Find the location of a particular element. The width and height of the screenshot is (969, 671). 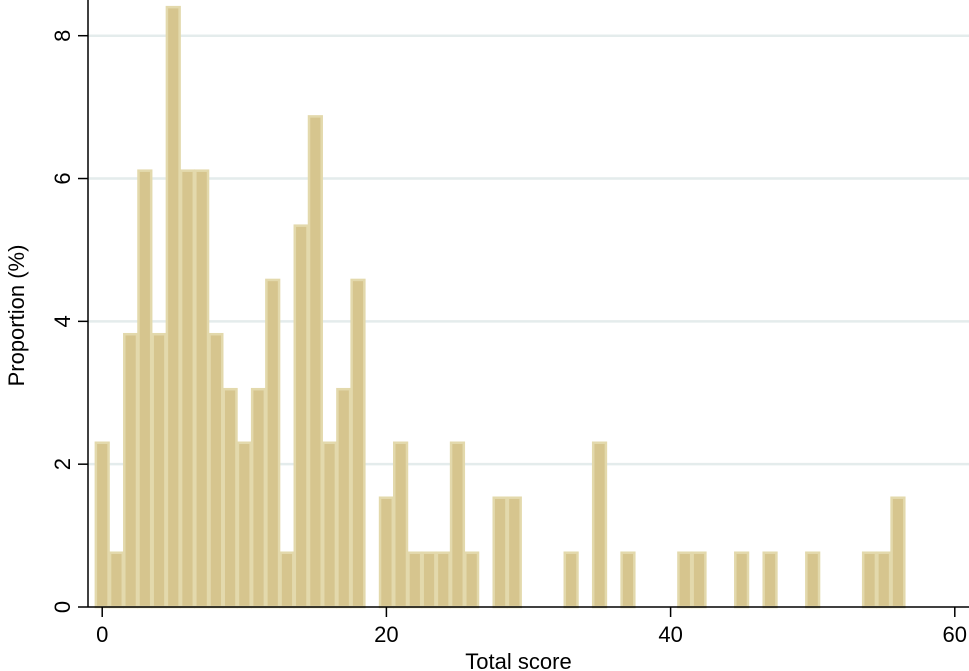

x-tick-label: 60 is located at coordinates (955, 634).